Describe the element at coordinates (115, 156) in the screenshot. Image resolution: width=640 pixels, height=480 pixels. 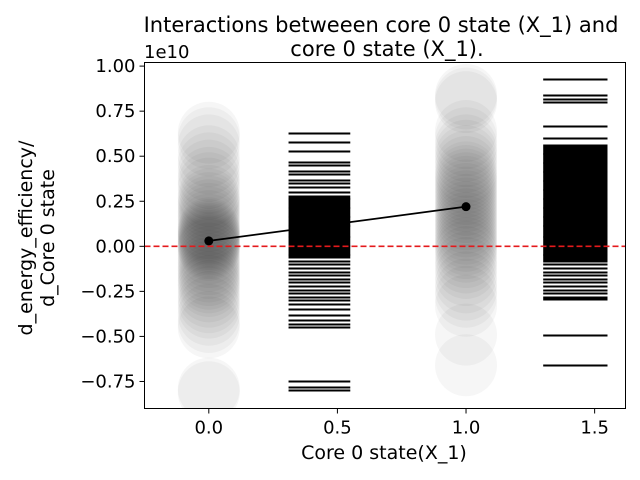
I see `y-tick-label: 0.50` at that location.